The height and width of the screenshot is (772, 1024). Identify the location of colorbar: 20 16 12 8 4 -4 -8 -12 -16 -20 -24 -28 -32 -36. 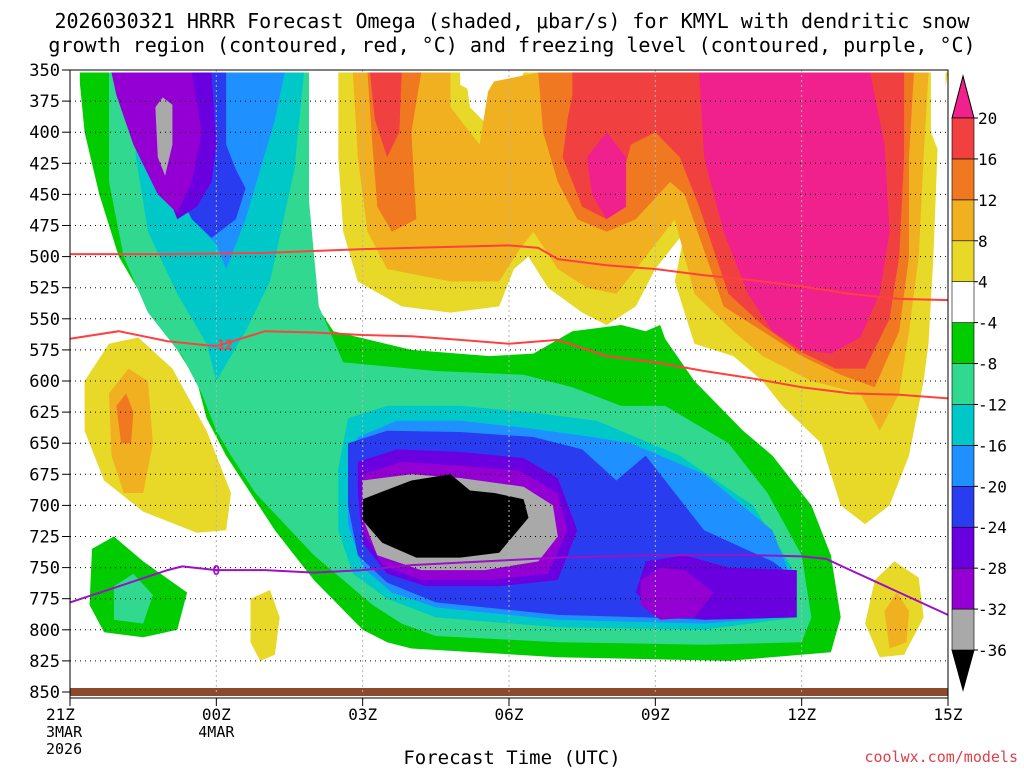
(979, 383).